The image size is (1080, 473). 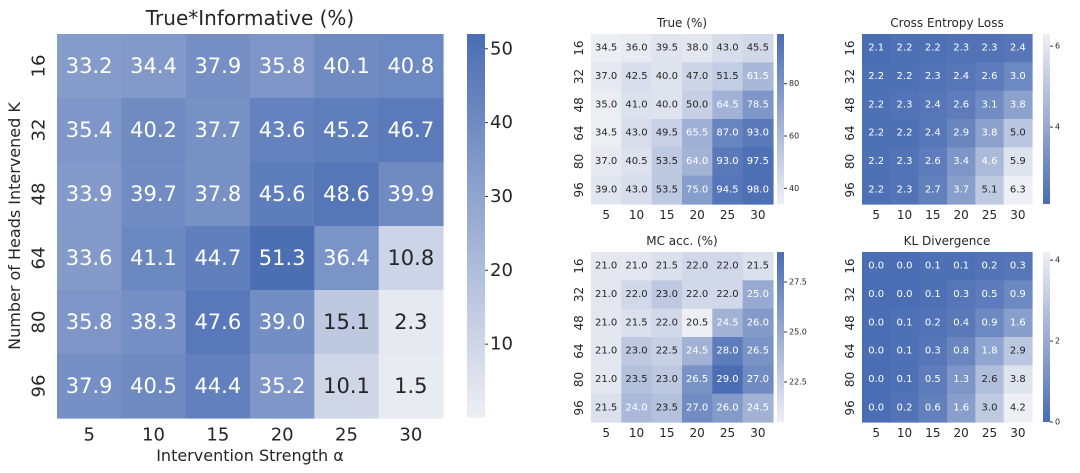 I want to click on cell-value-label: 27.0, so click(x=697, y=407).